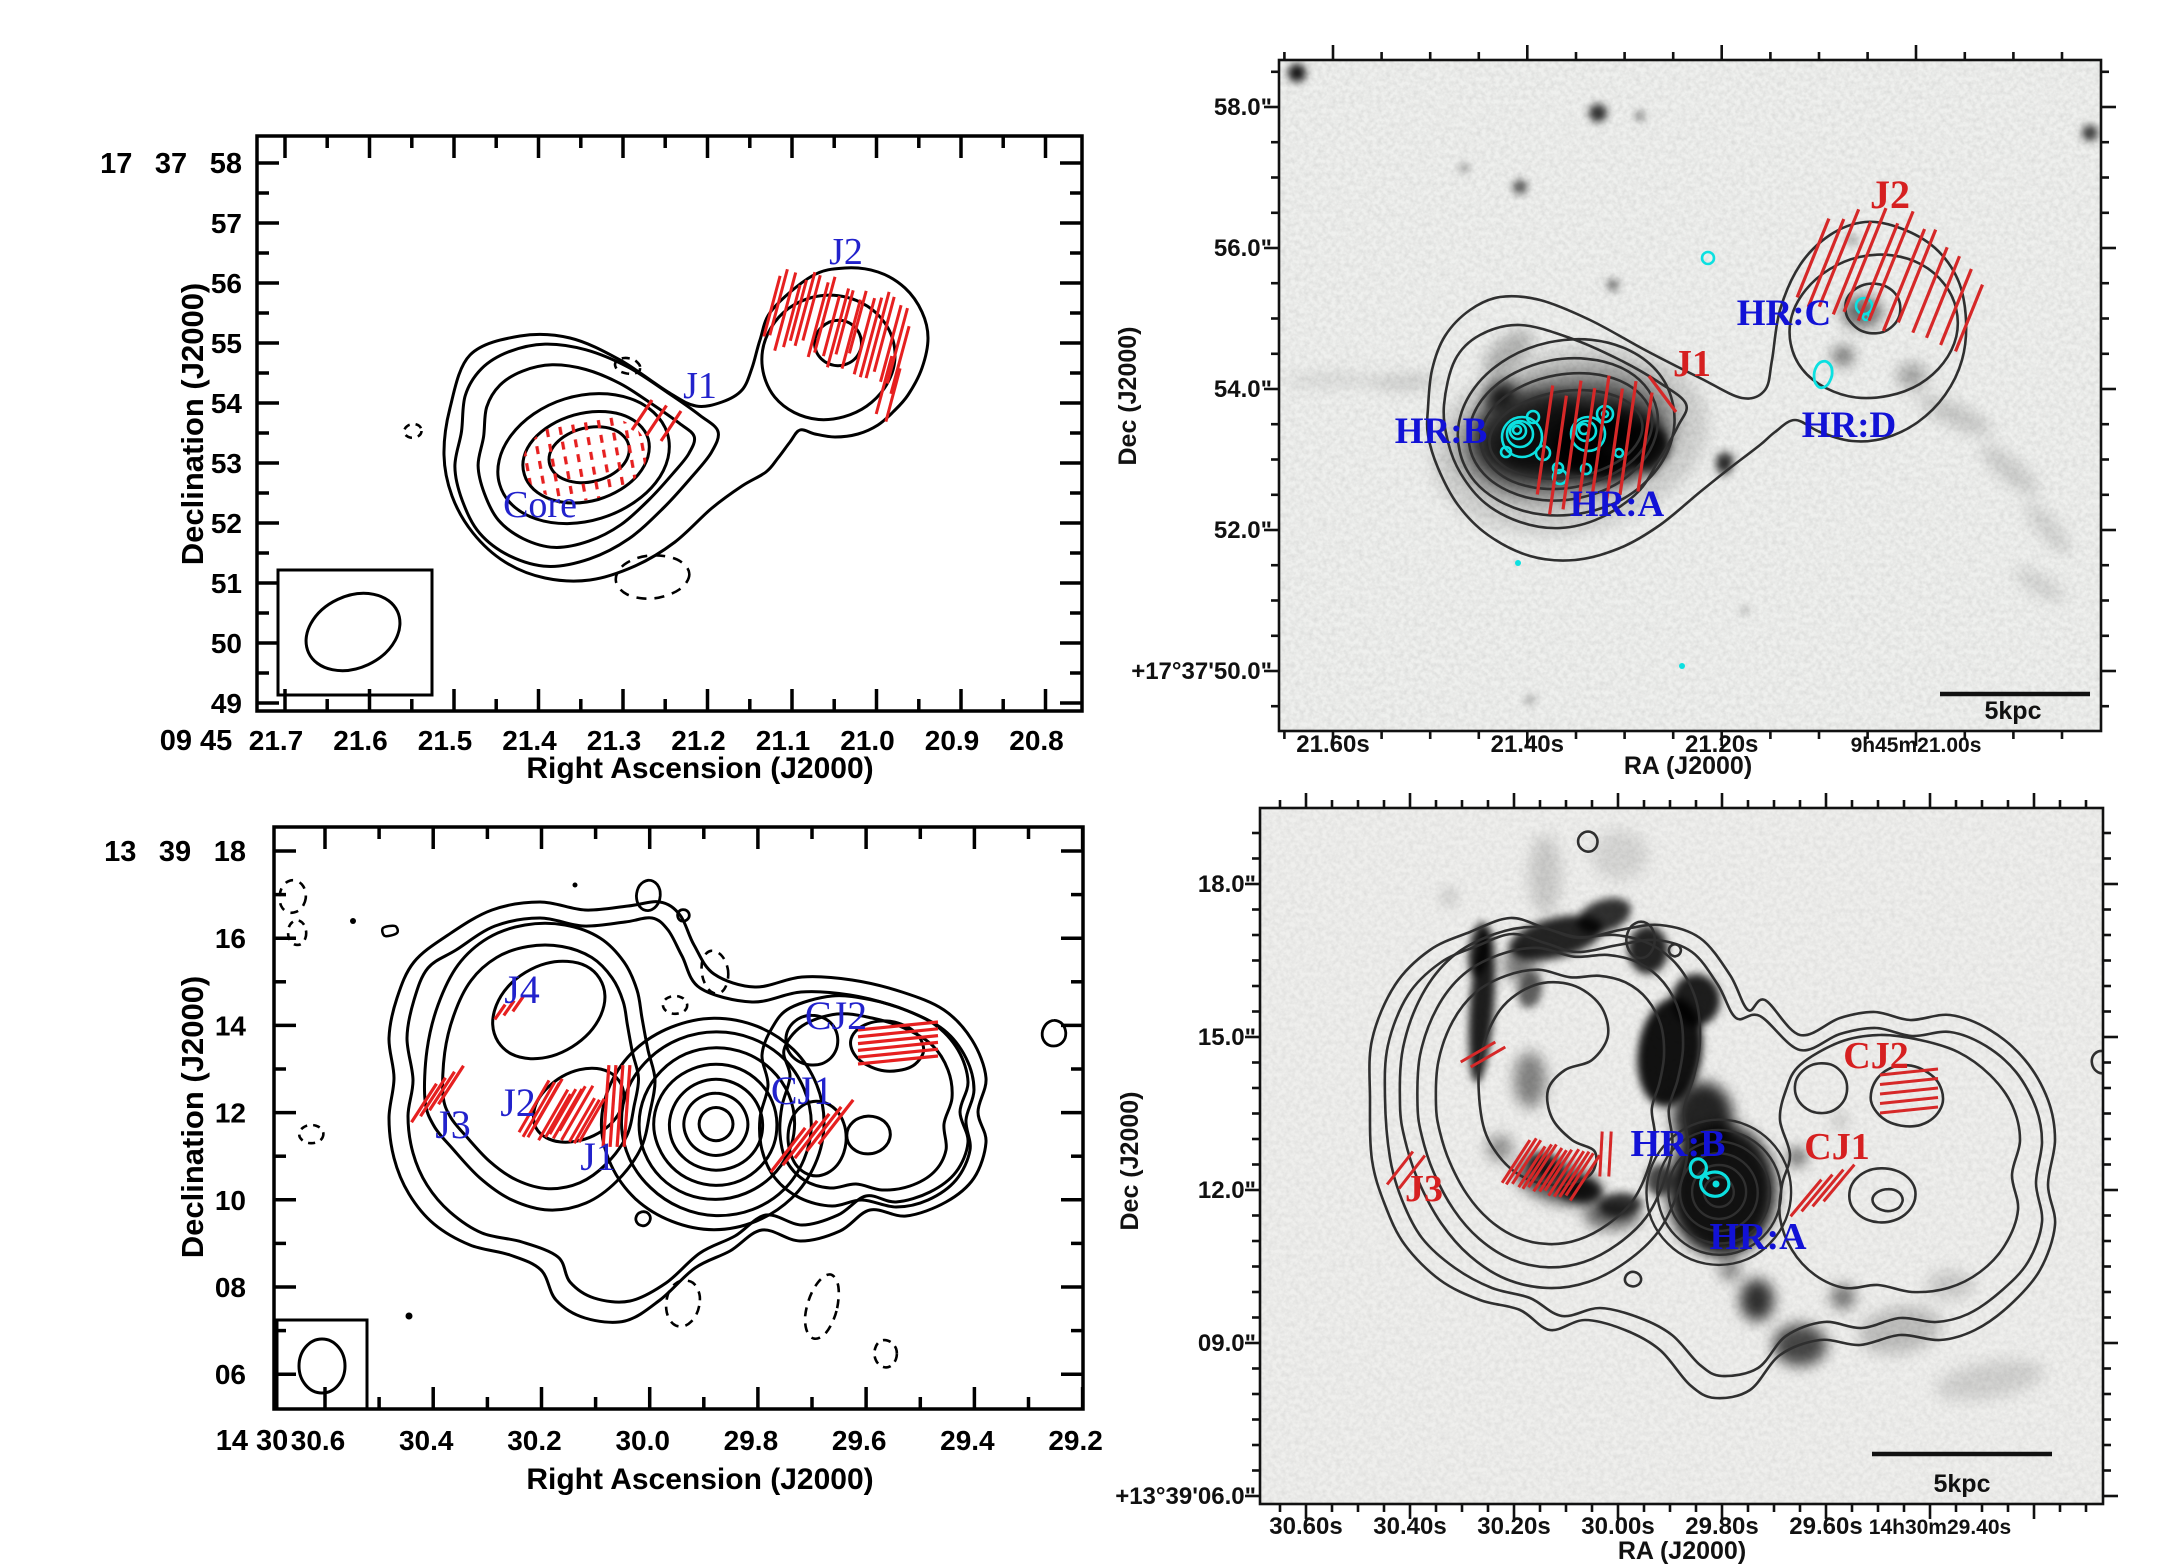 Image resolution: width=2168 pixels, height=1564 pixels. What do you see at coordinates (1243, 248) in the screenshot?
I see `svg-text: 56.0"` at bounding box center [1243, 248].